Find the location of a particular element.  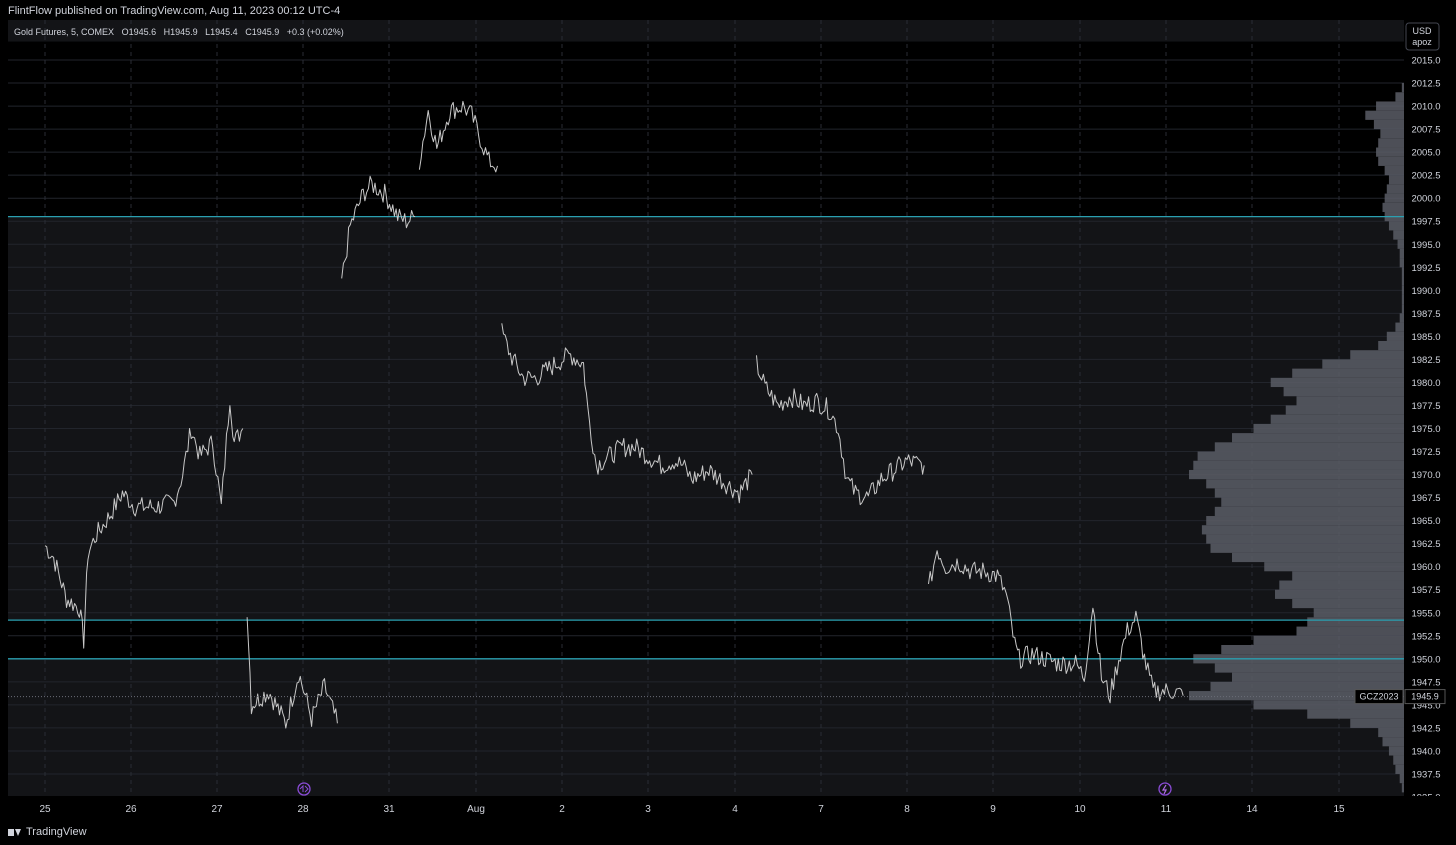

footer-bar: TradingView is located at coordinates (728, 832).